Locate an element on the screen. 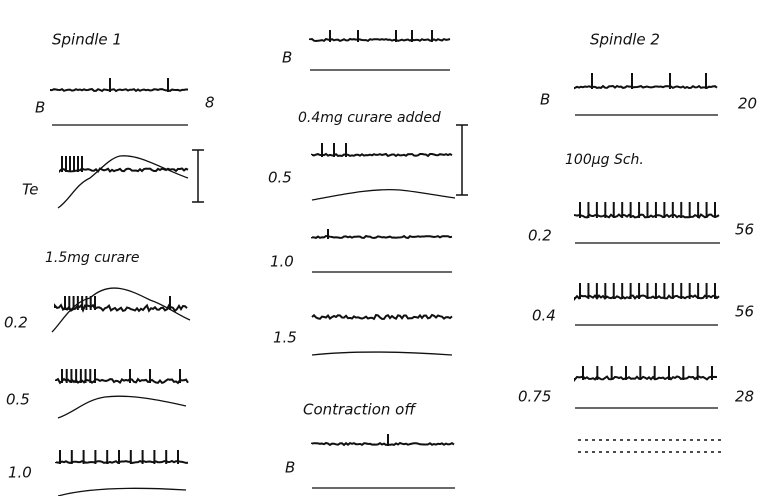 The height and width of the screenshot is (496, 771). rate: 8 is located at coordinates (210, 103).